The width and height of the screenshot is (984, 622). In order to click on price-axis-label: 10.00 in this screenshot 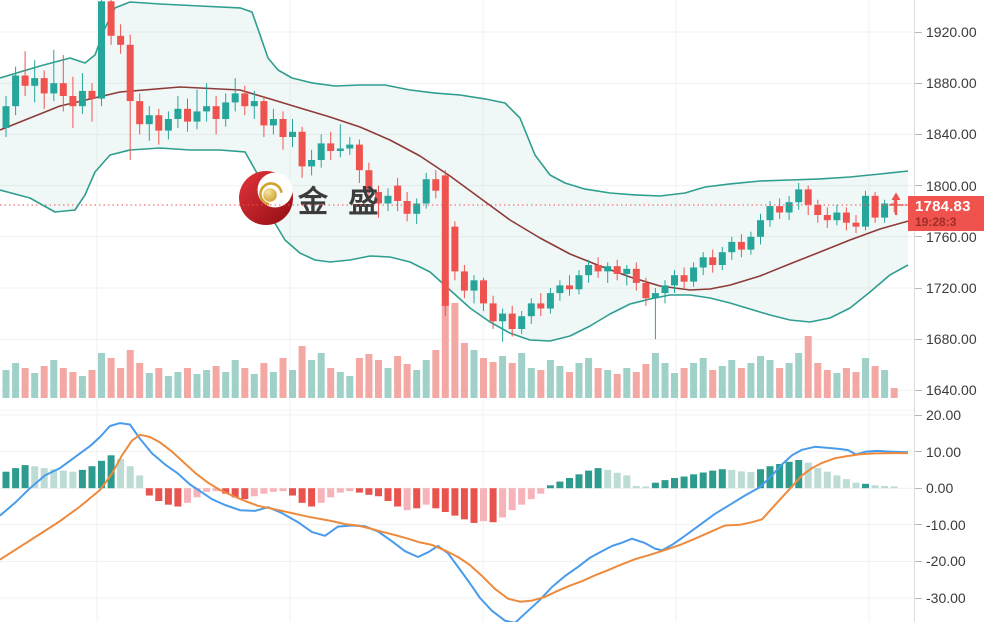, I will do `click(944, 451)`.